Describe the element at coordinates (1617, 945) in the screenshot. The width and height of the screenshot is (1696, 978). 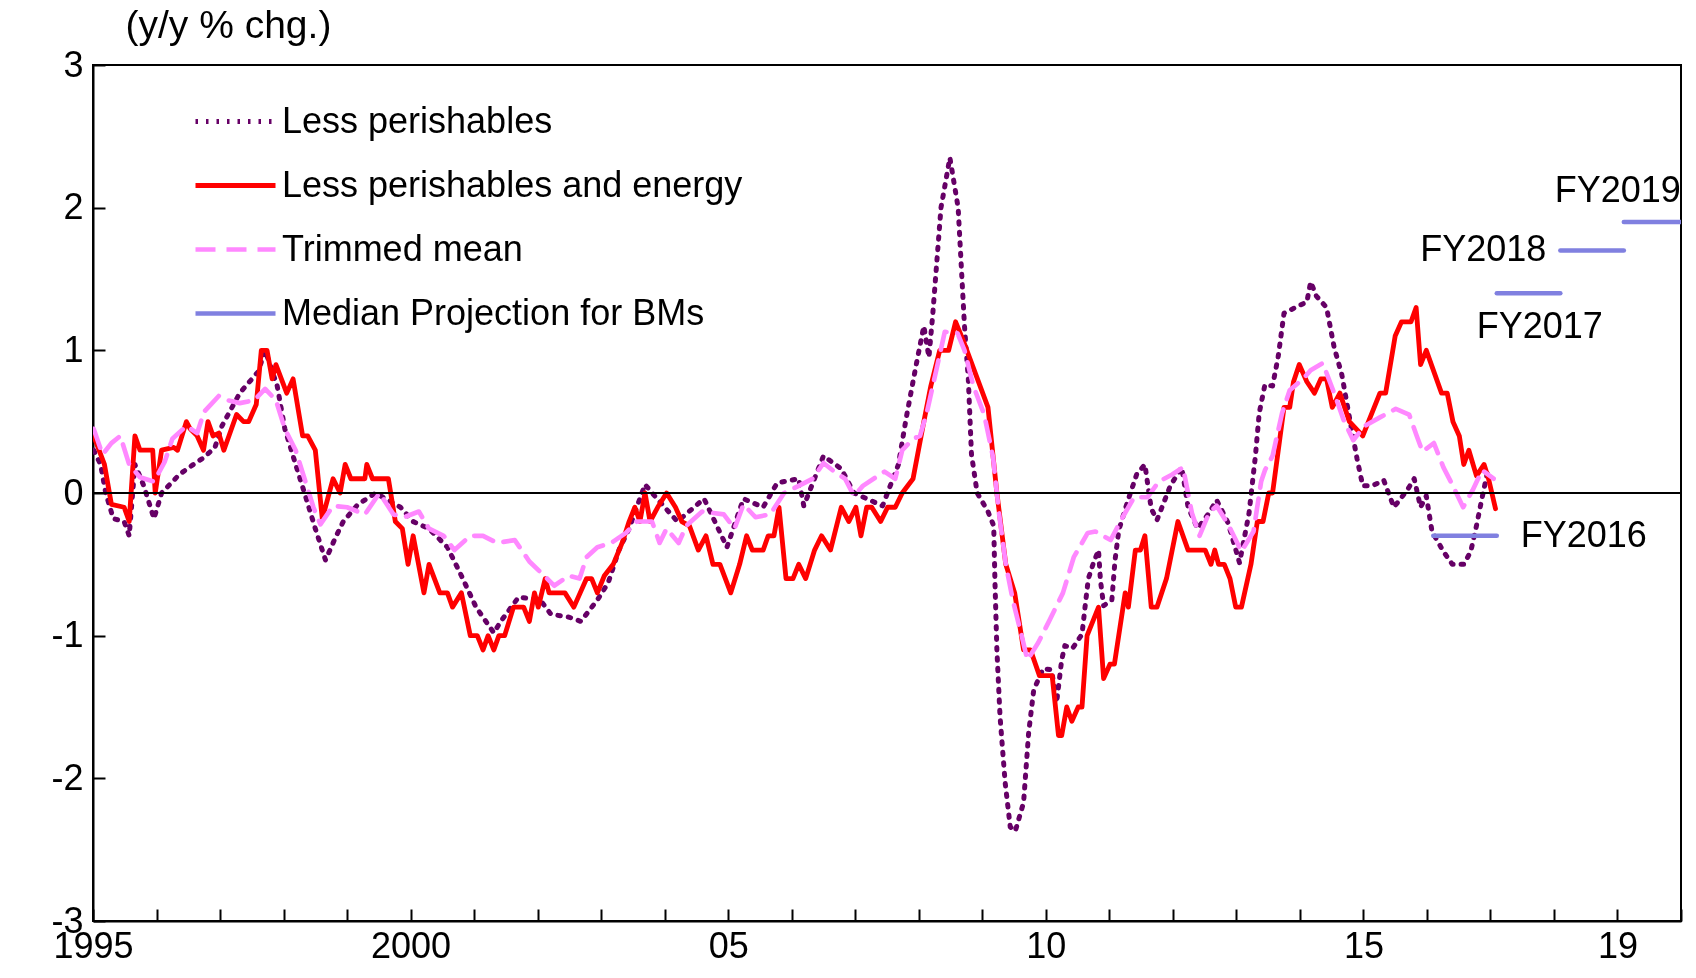
I see `x-tick-label: 19` at that location.